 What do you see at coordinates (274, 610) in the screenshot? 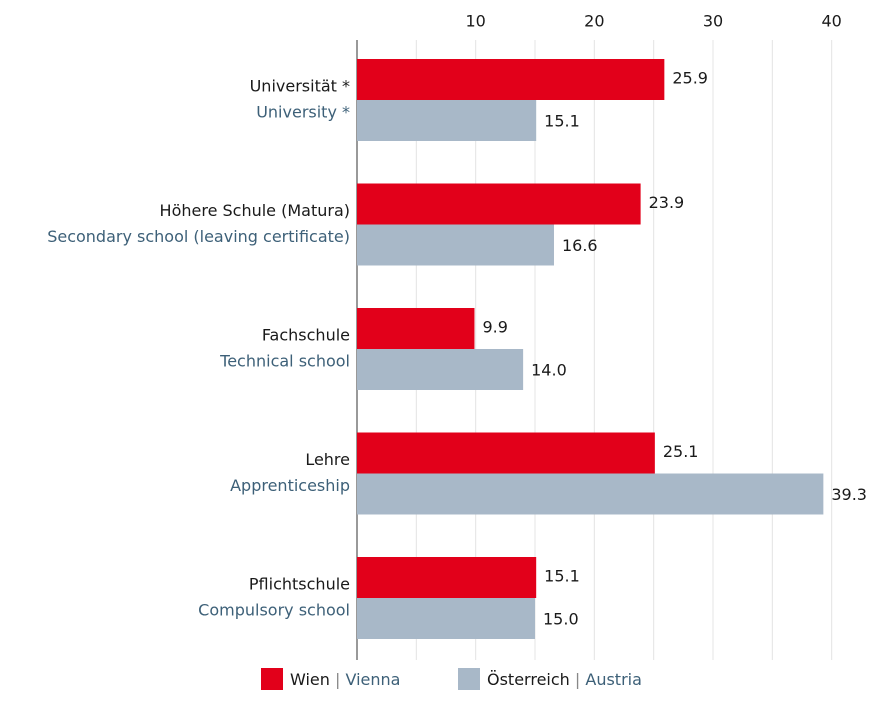
I see `category-label-en: Compulsory school` at bounding box center [274, 610].